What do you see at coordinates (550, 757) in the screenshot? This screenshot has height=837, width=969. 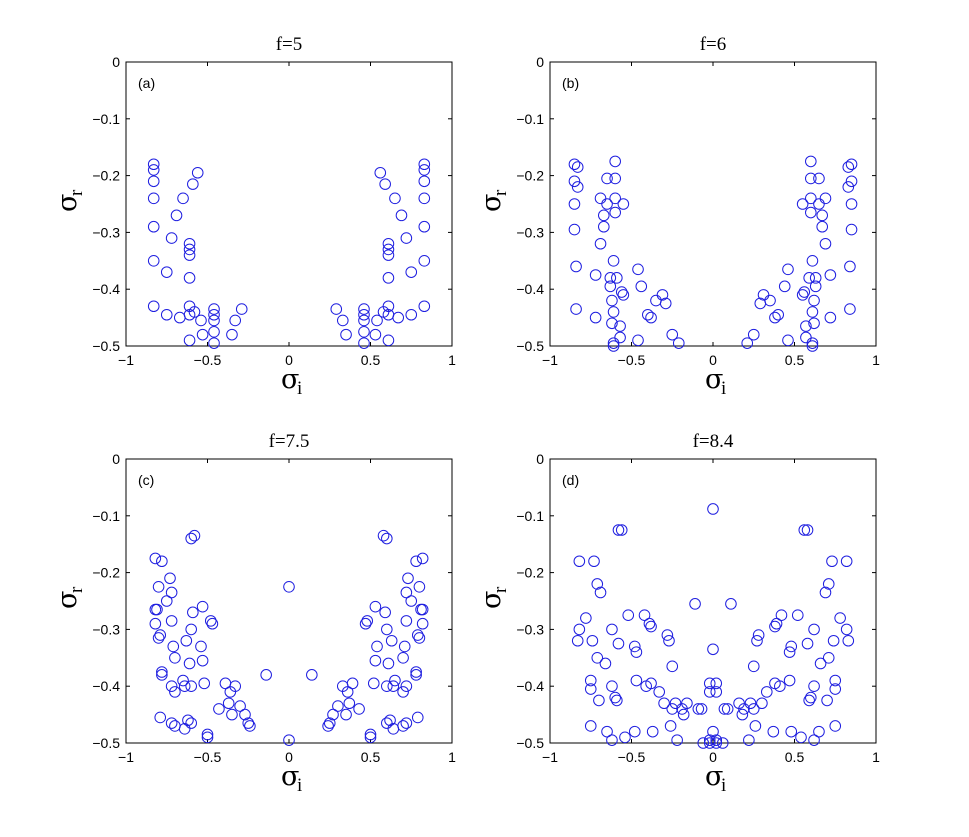 I see `panel-d-xtick-label: −1` at bounding box center [550, 757].